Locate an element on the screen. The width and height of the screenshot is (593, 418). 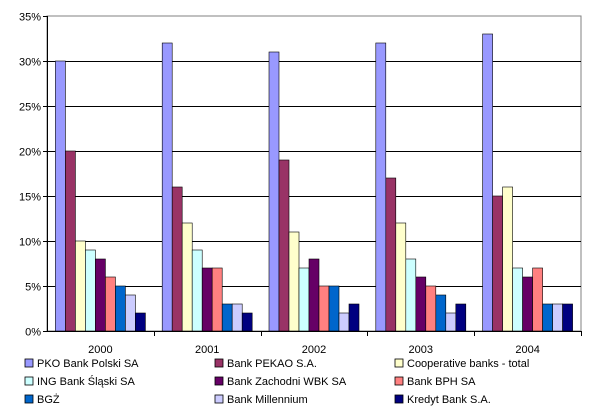
legend-label: Bank Zachodni WBK SA is located at coordinates (287, 382).